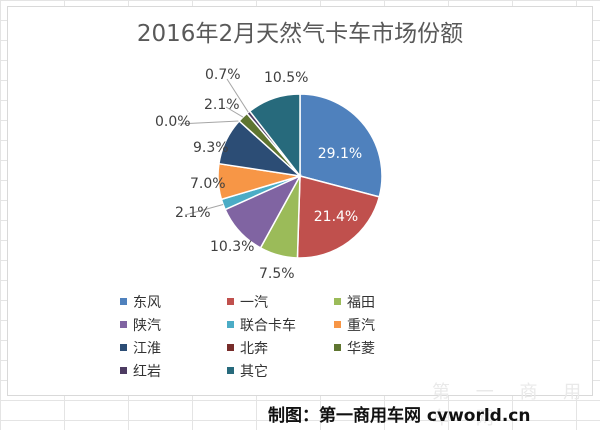  Describe the element at coordinates (280, 301) in the screenshot. I see `legend-item-2: 一汽` at that location.